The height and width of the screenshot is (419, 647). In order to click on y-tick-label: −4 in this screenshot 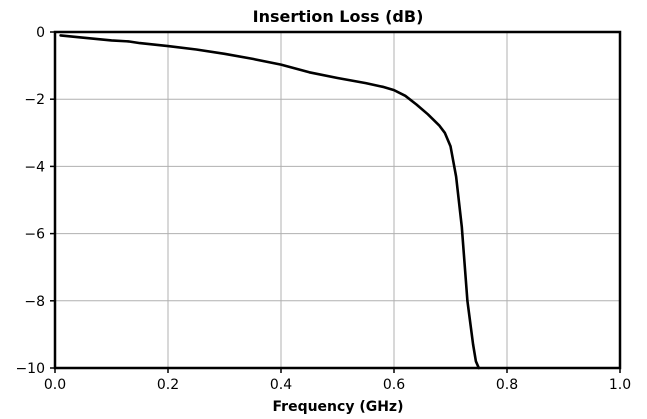, I will do `click(34, 167)`.